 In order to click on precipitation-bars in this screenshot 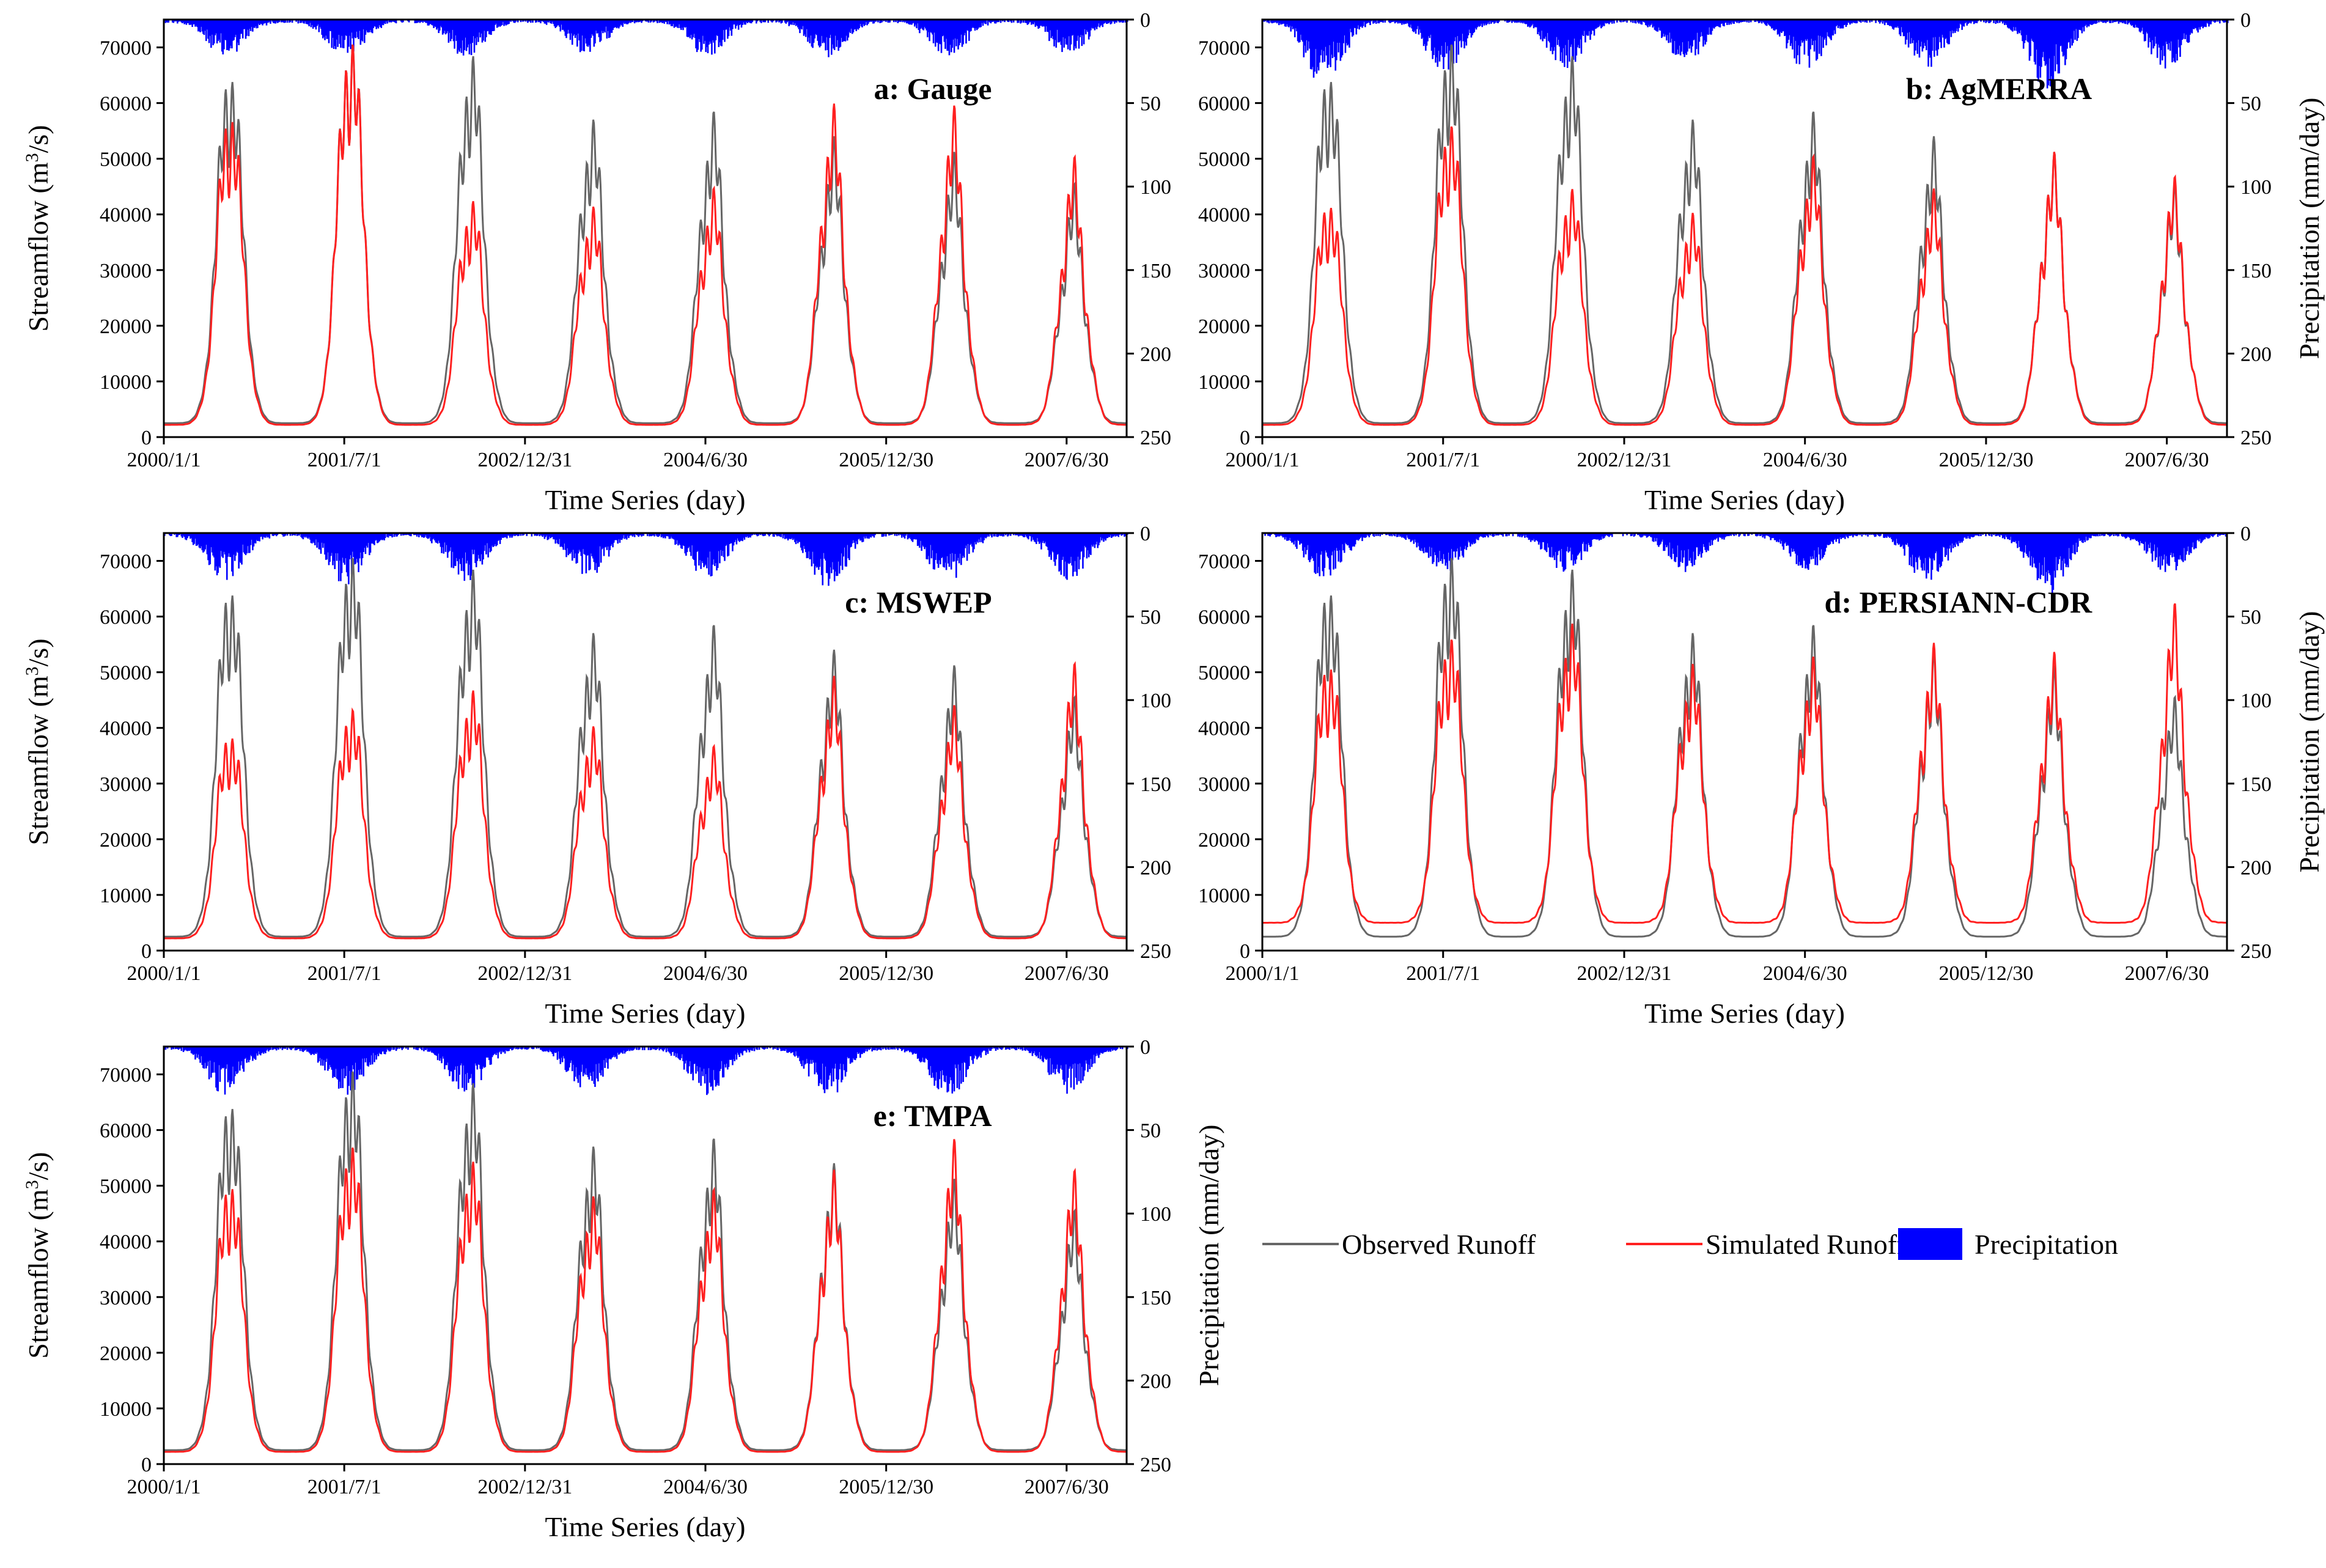, I will do `click(1745, 54)`.